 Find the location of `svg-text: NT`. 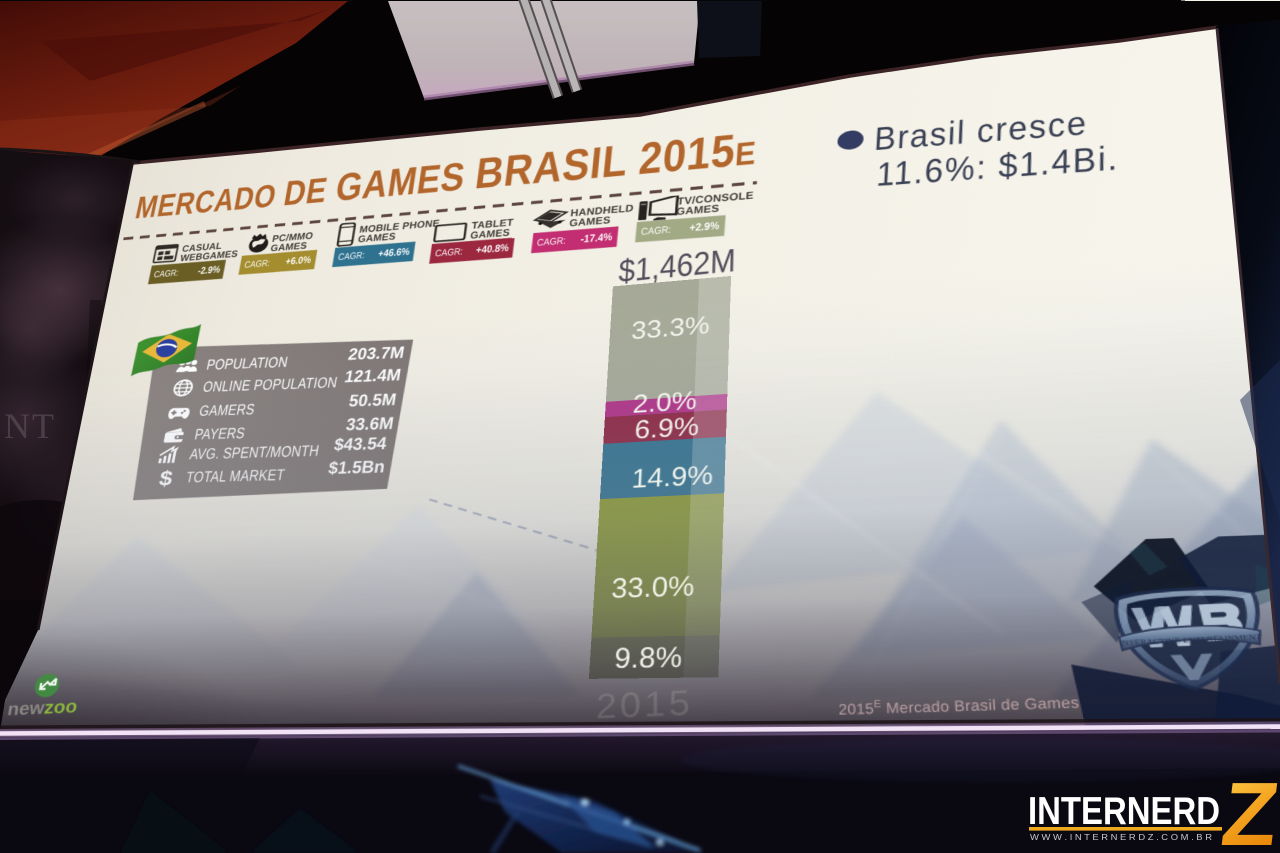

svg-text: NT is located at coordinates (30, 426).